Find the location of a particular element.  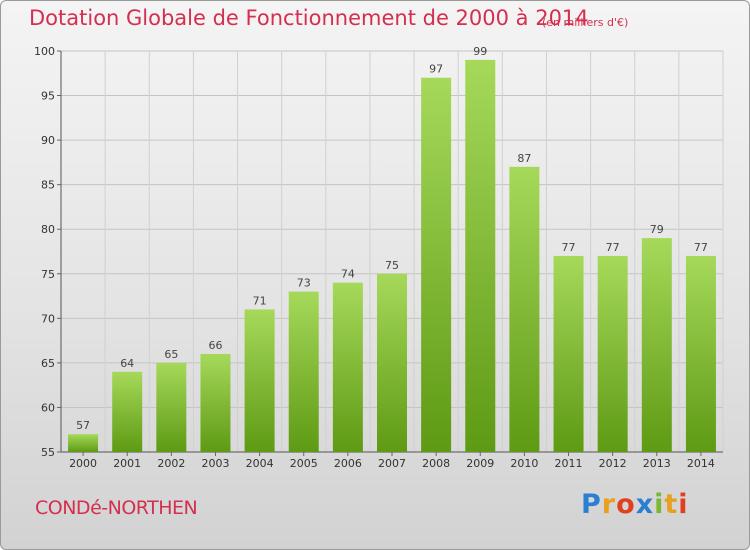

value-label: 87 is located at coordinates (524, 158).